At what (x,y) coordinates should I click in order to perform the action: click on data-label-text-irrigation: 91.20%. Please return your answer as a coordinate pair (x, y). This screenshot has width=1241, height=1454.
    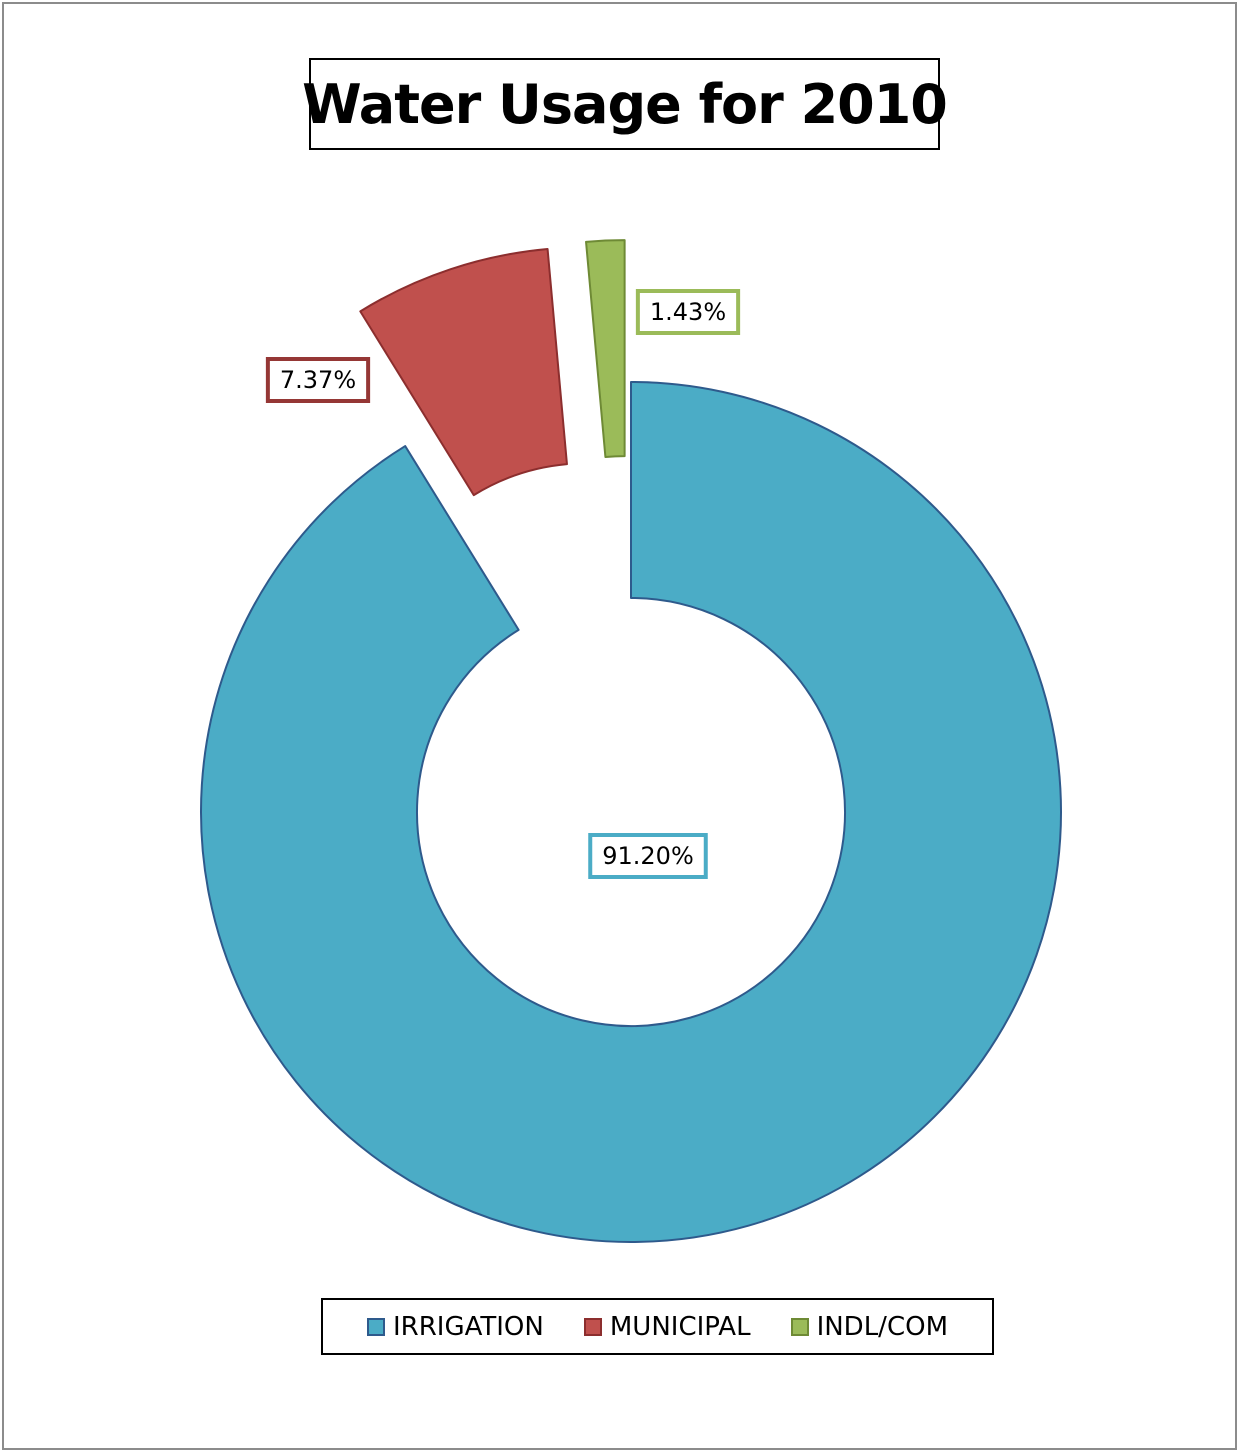
    Looking at the image, I should click on (648, 856).